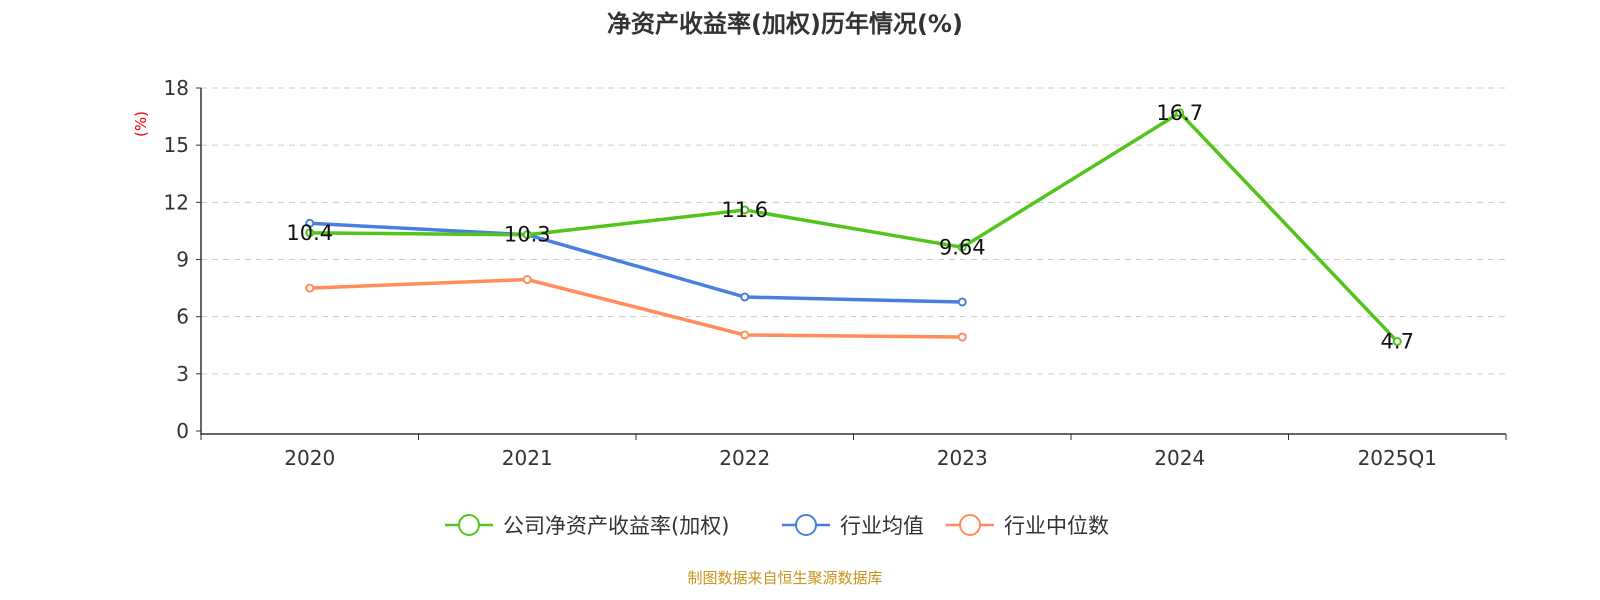 The height and width of the screenshot is (600, 1600). I want to click on data-label: 4.7, so click(1397, 341).